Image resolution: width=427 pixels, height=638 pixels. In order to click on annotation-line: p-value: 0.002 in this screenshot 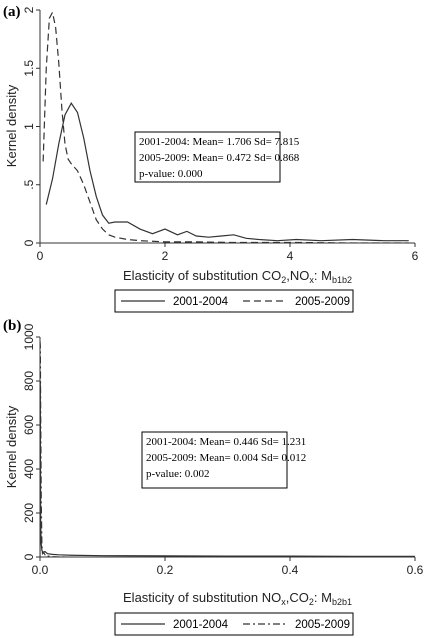, I will do `click(178, 474)`.